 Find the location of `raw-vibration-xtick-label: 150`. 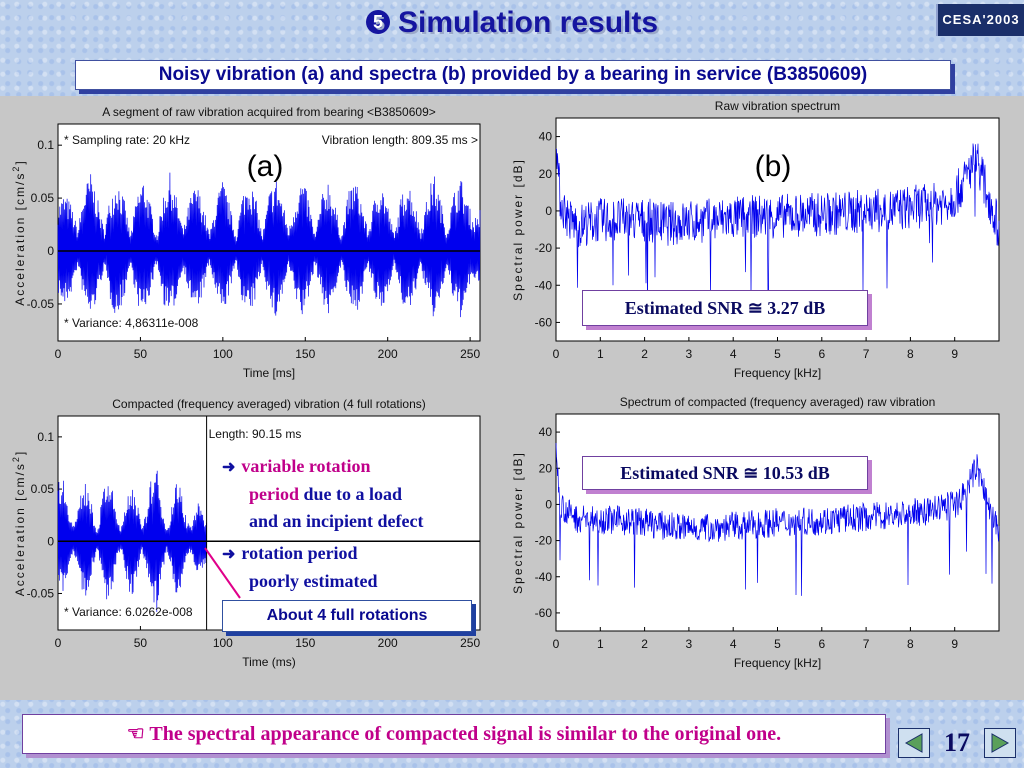

raw-vibration-xtick-label: 150 is located at coordinates (305, 354).